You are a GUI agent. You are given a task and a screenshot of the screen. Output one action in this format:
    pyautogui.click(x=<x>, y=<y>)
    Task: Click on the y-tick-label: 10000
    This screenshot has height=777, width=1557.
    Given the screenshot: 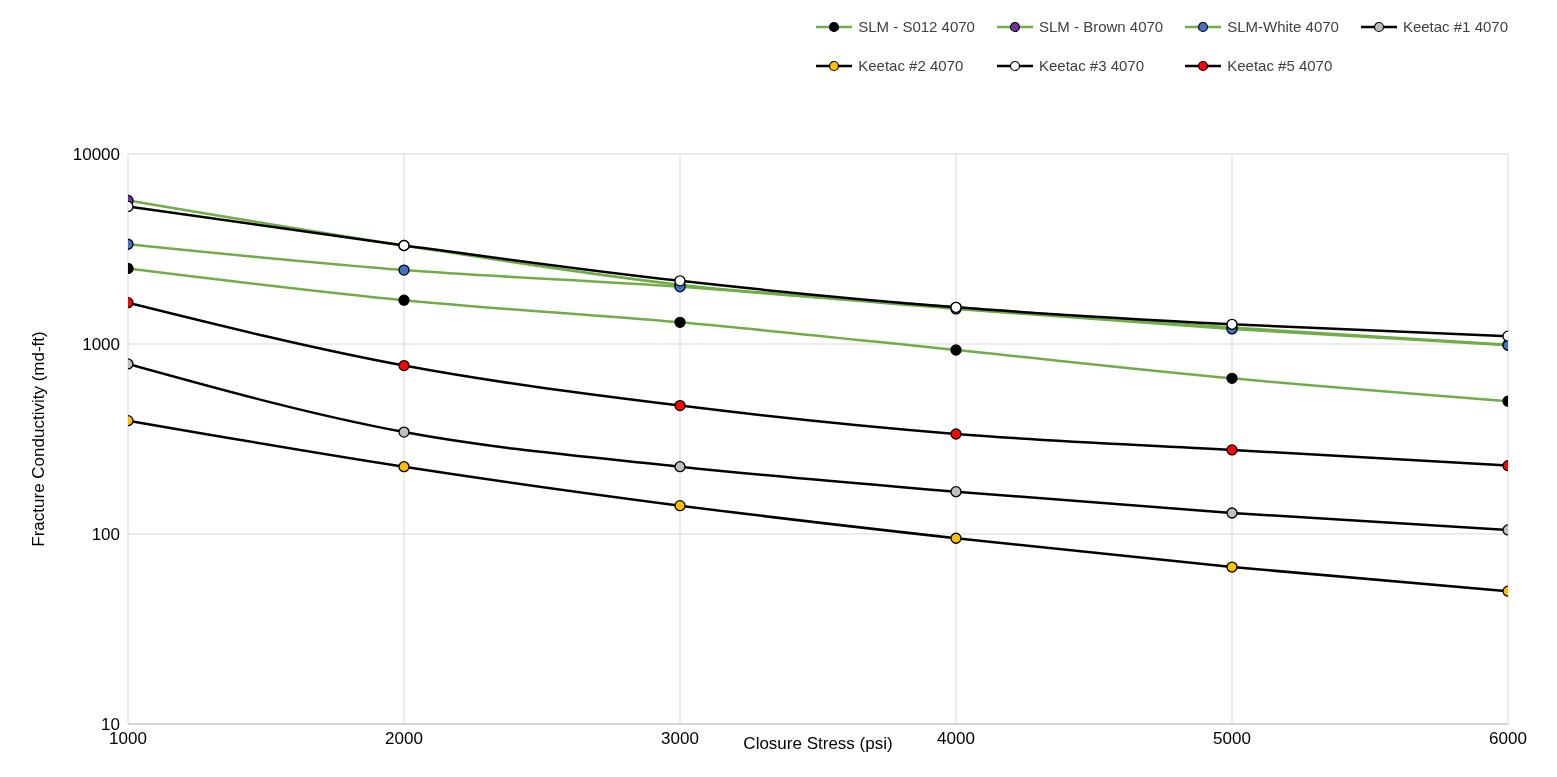 What is the action you would take?
    pyautogui.click(x=96, y=155)
    